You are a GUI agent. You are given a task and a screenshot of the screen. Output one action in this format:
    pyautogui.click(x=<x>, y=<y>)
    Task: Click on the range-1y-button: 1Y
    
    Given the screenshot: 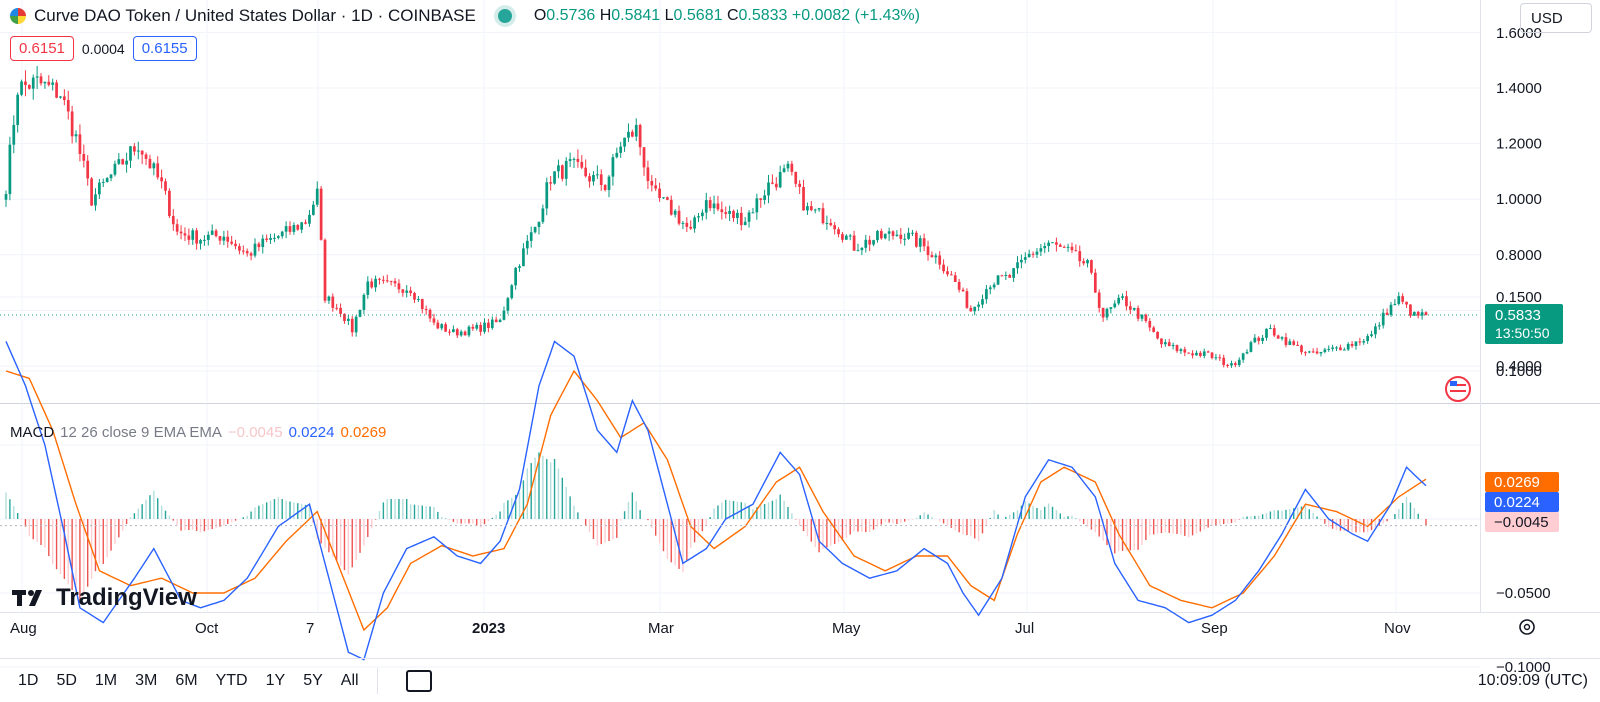 What is the action you would take?
    pyautogui.click(x=275, y=680)
    